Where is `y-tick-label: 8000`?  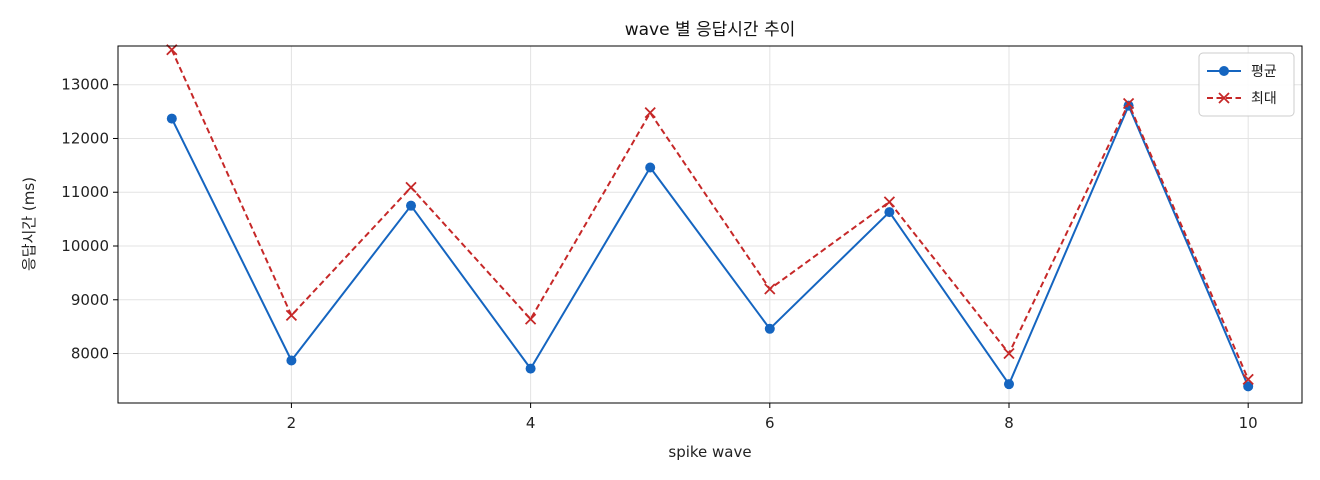 y-tick-label: 8000 is located at coordinates (90, 354).